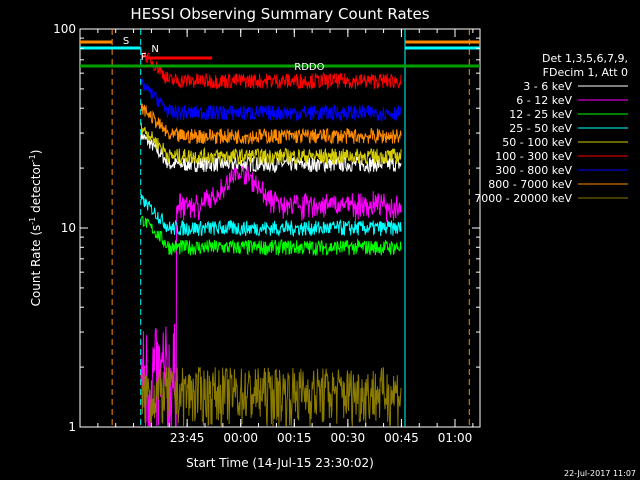 This screenshot has height=480, width=640. What do you see at coordinates (530, 184) in the screenshot?
I see `legend-label-7: 800 - 7000 keV` at bounding box center [530, 184].